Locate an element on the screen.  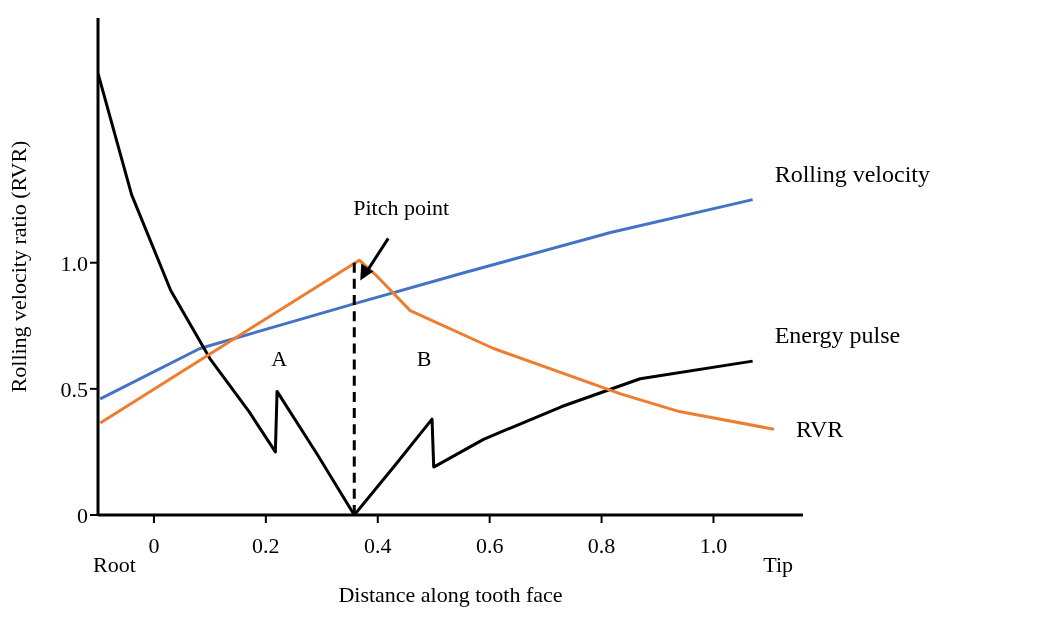
x-tick-label: 0.4 is located at coordinates (378, 545).